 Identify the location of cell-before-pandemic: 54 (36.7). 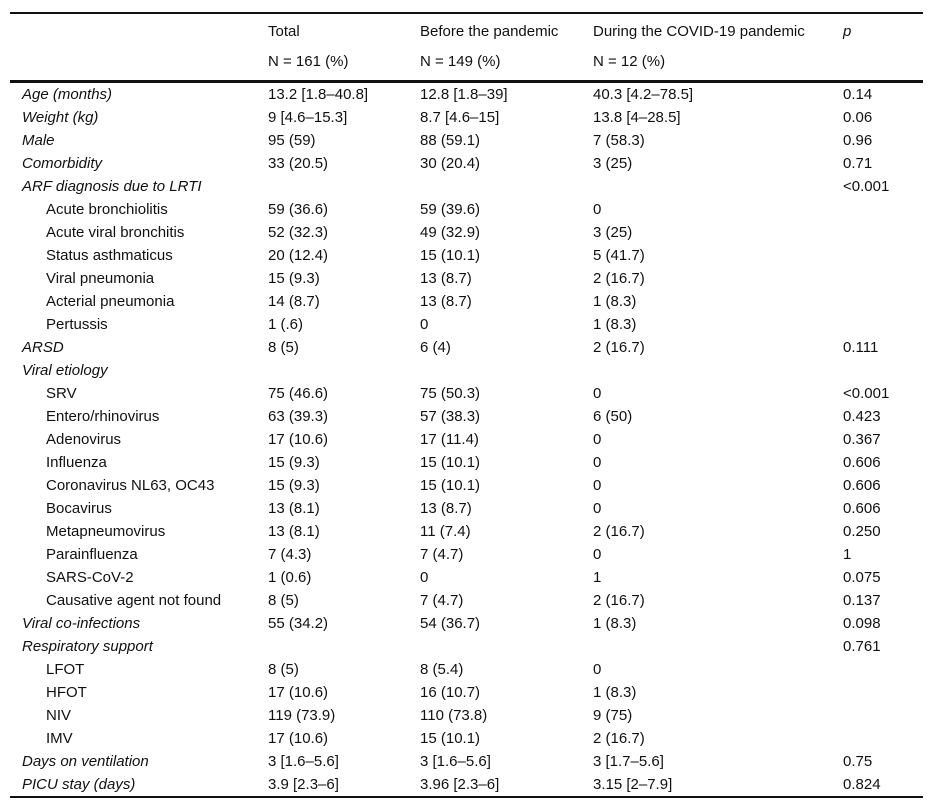
(450, 623).